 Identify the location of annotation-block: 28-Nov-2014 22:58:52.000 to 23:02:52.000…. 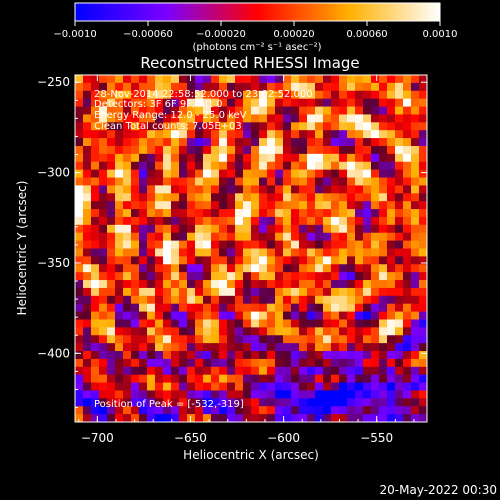
(203, 110).